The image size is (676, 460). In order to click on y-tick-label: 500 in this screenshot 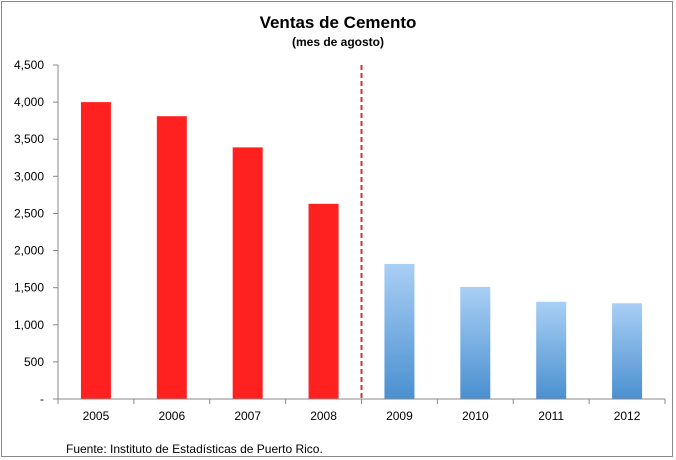, I will do `click(34, 362)`.